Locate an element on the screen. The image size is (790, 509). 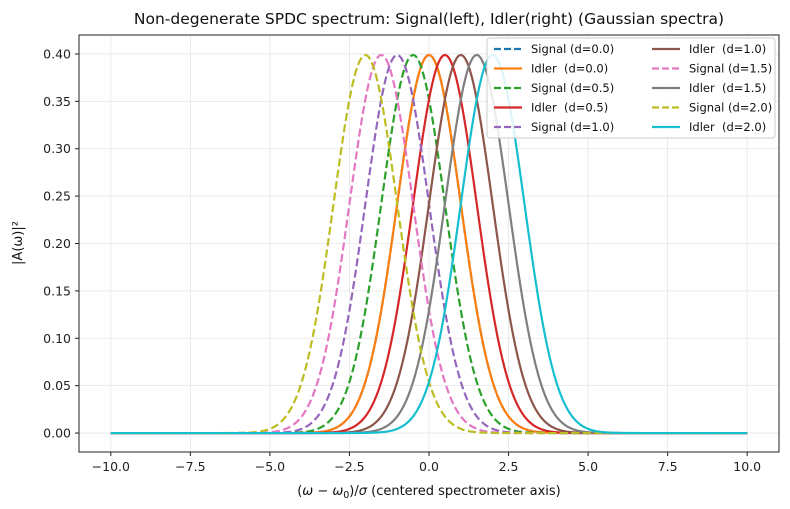
legend-label: Signal (d=1.0) is located at coordinates (572, 127).